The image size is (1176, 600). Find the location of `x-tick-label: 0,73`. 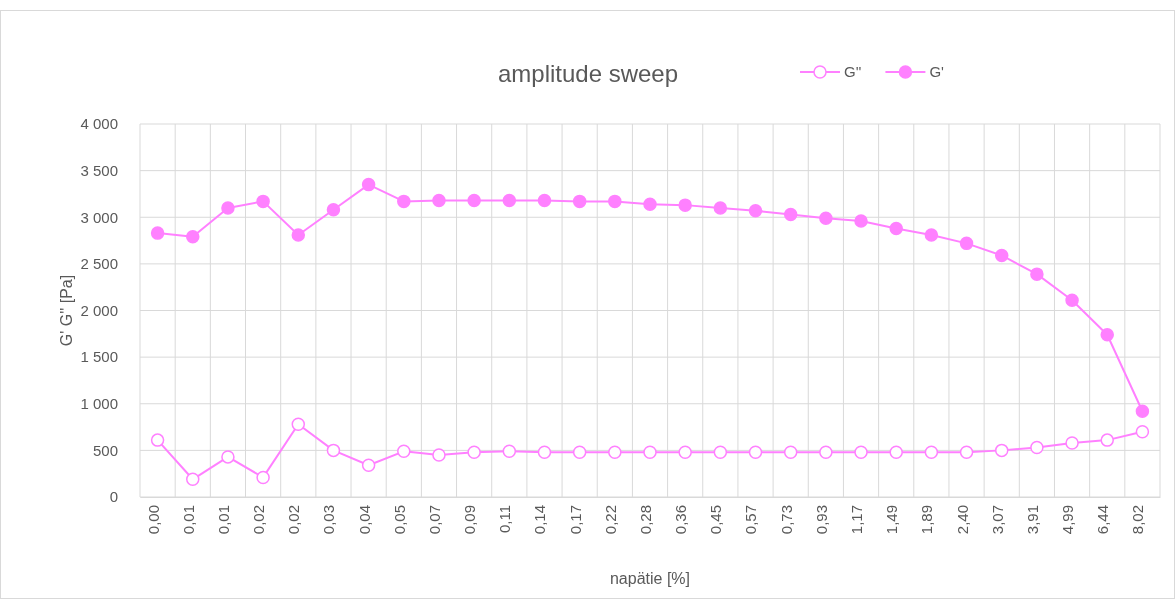

x-tick-label: 0,73 is located at coordinates (786, 520).